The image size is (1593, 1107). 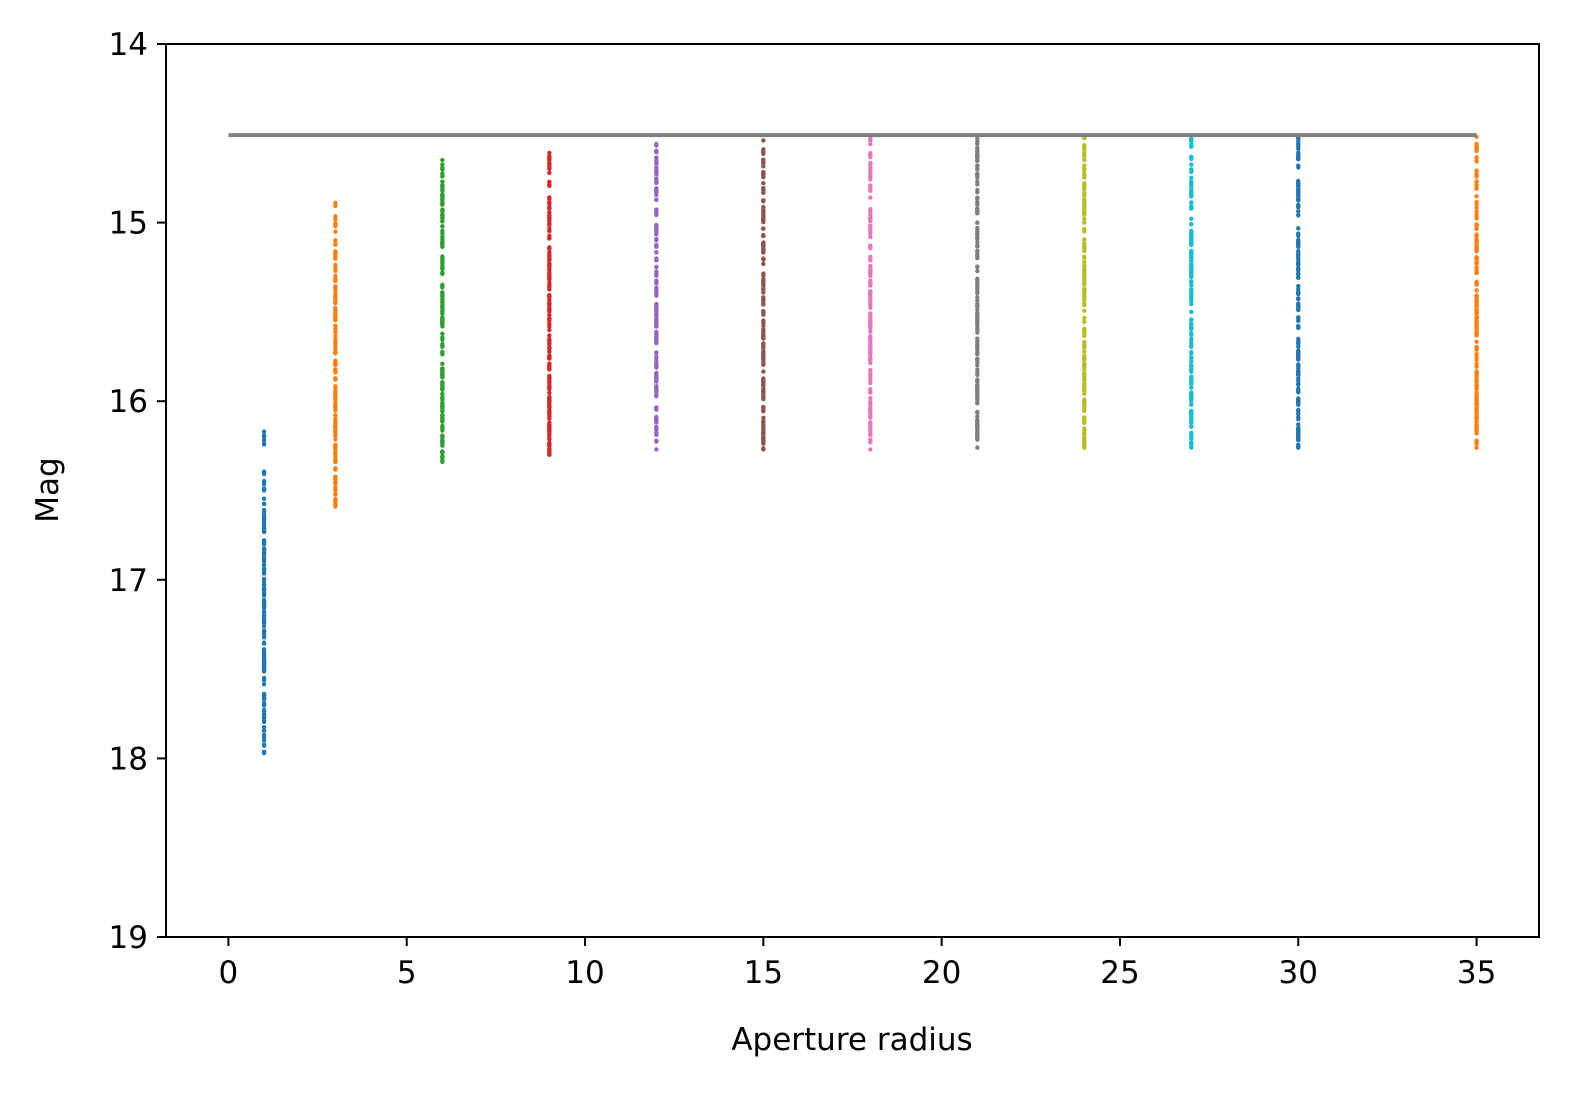 I want to click on x-tick-label: 15, so click(x=763, y=973).